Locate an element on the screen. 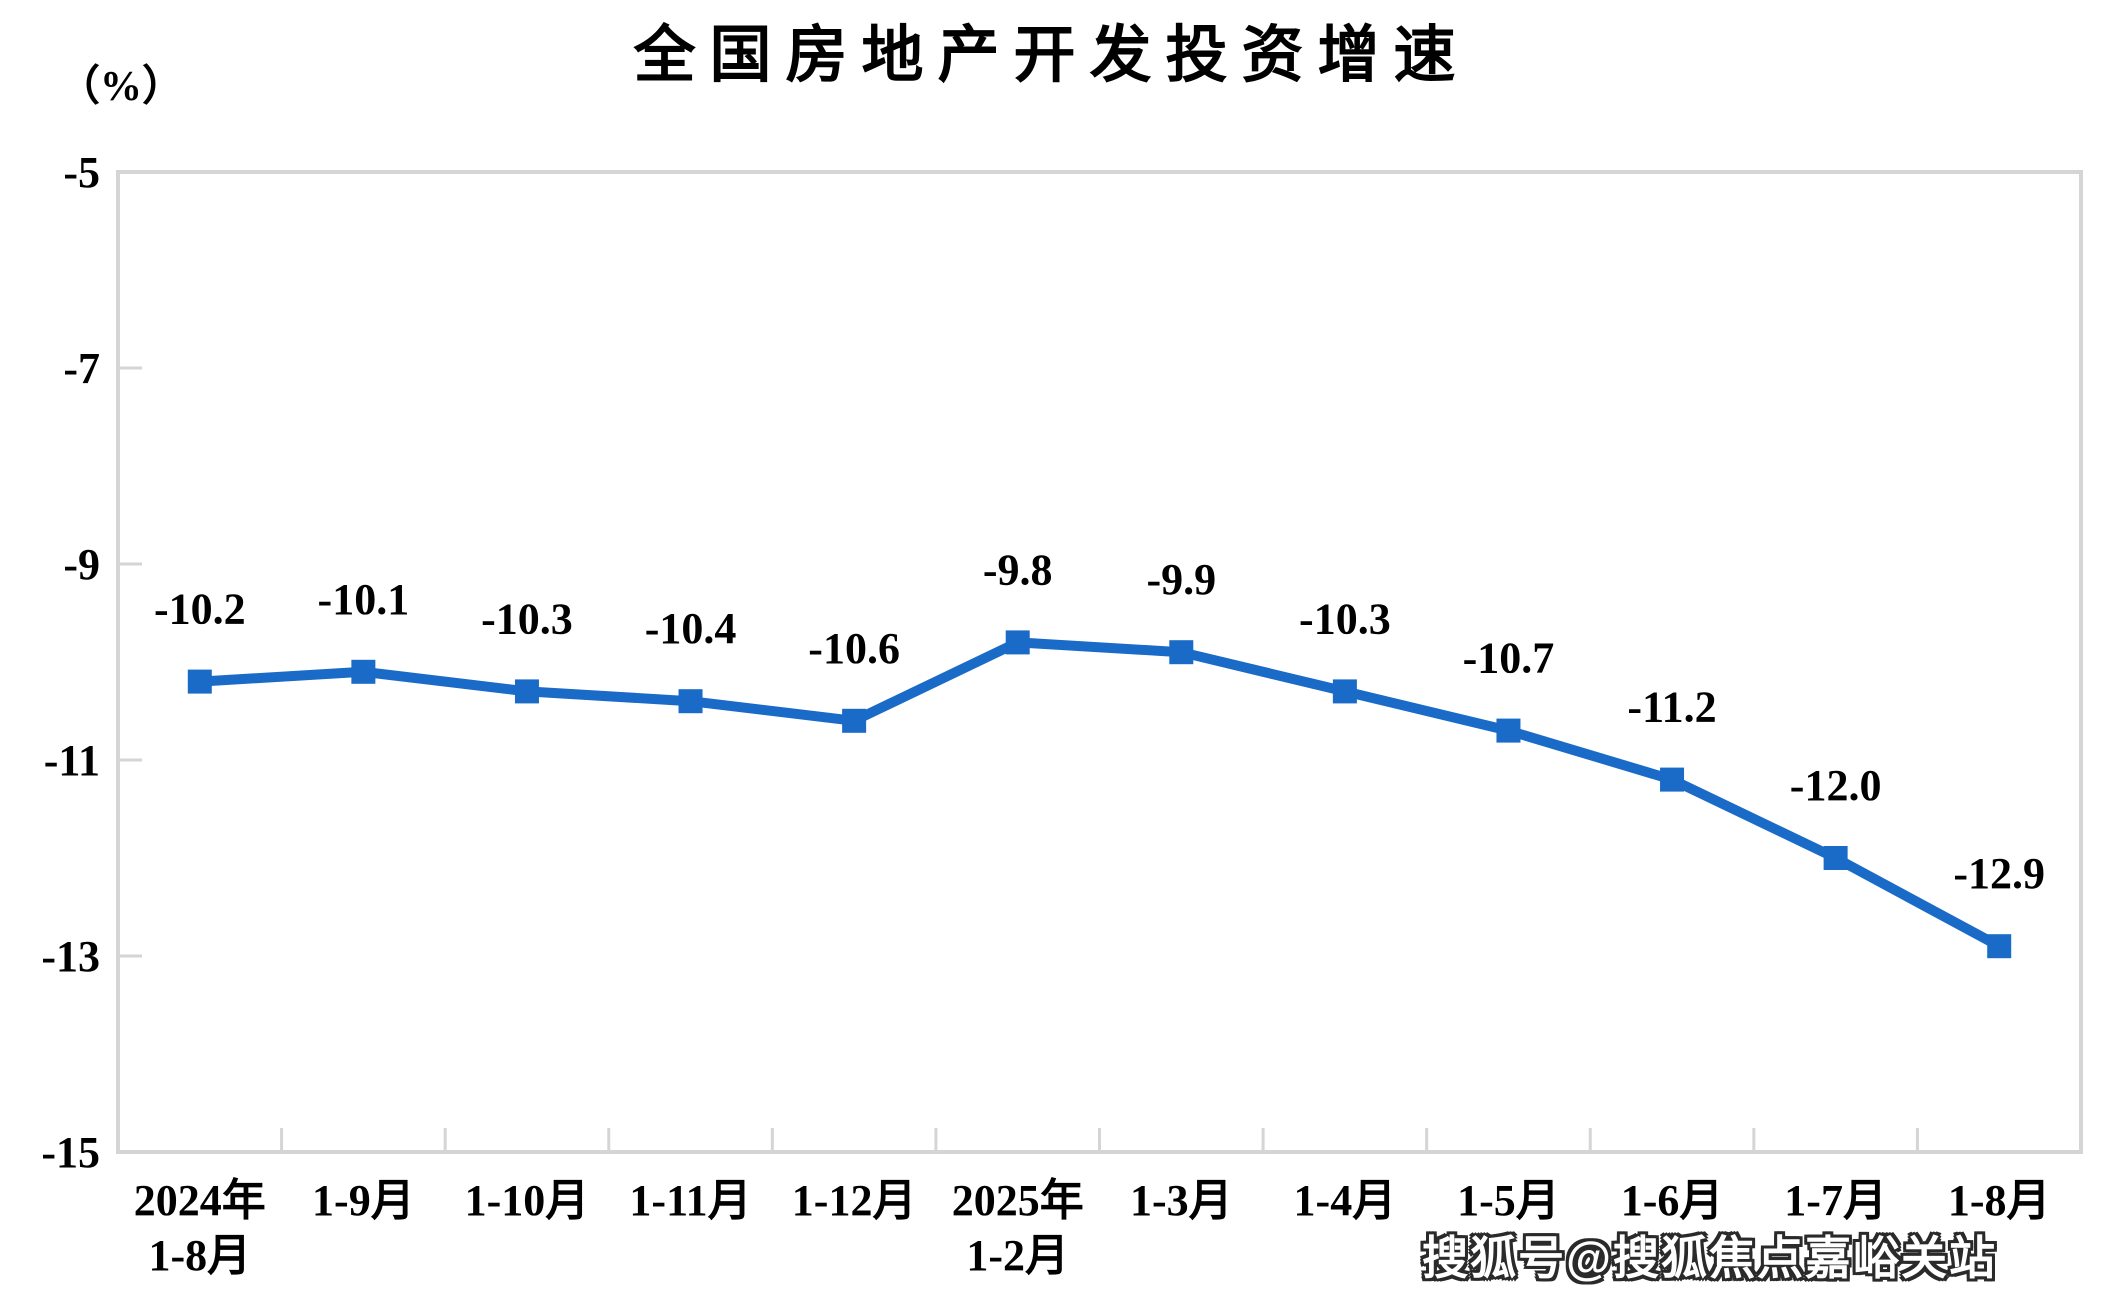 Image resolution: width=2103 pixels, height=1294 pixels. y-axis-tick-label: -7 is located at coordinates (81, 368).